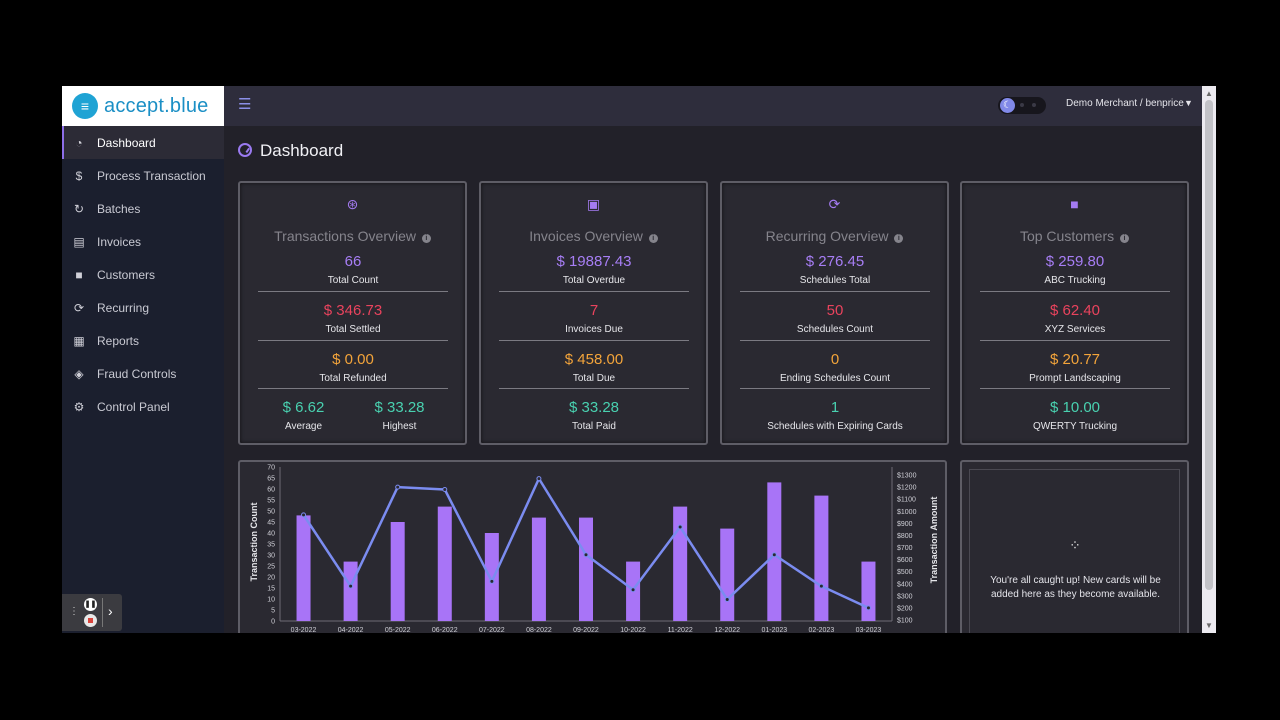 The height and width of the screenshot is (720, 1280). I want to click on chevron-right-icon: ›, so click(110, 611).